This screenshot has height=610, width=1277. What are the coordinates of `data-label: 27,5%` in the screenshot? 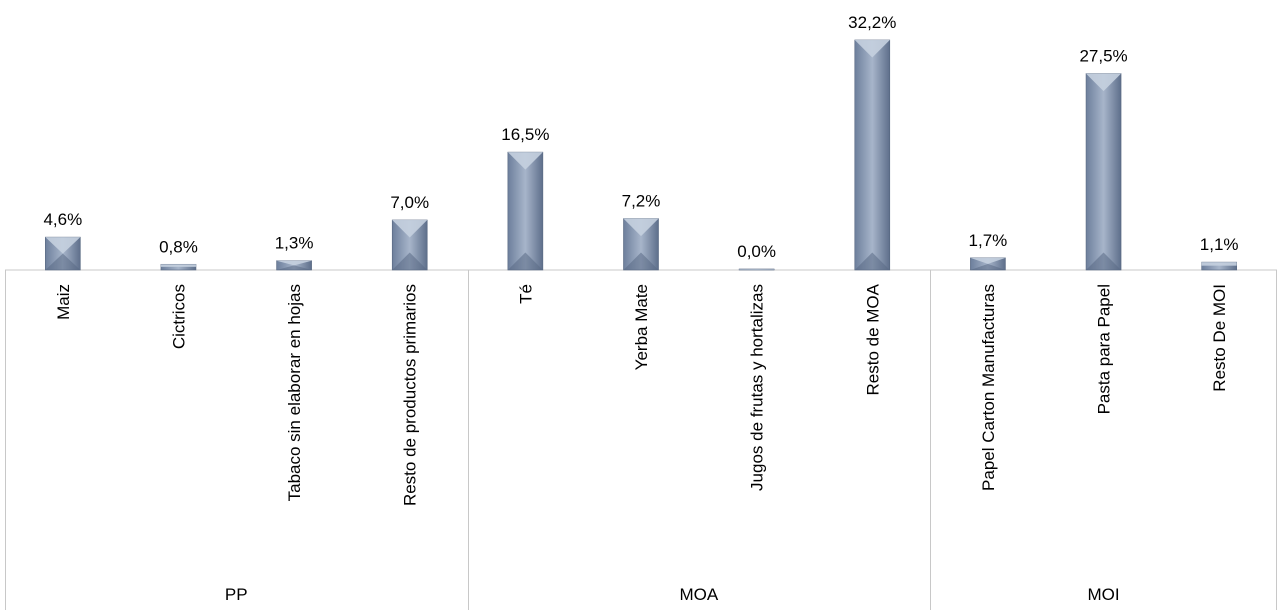 It's located at (1103, 56).